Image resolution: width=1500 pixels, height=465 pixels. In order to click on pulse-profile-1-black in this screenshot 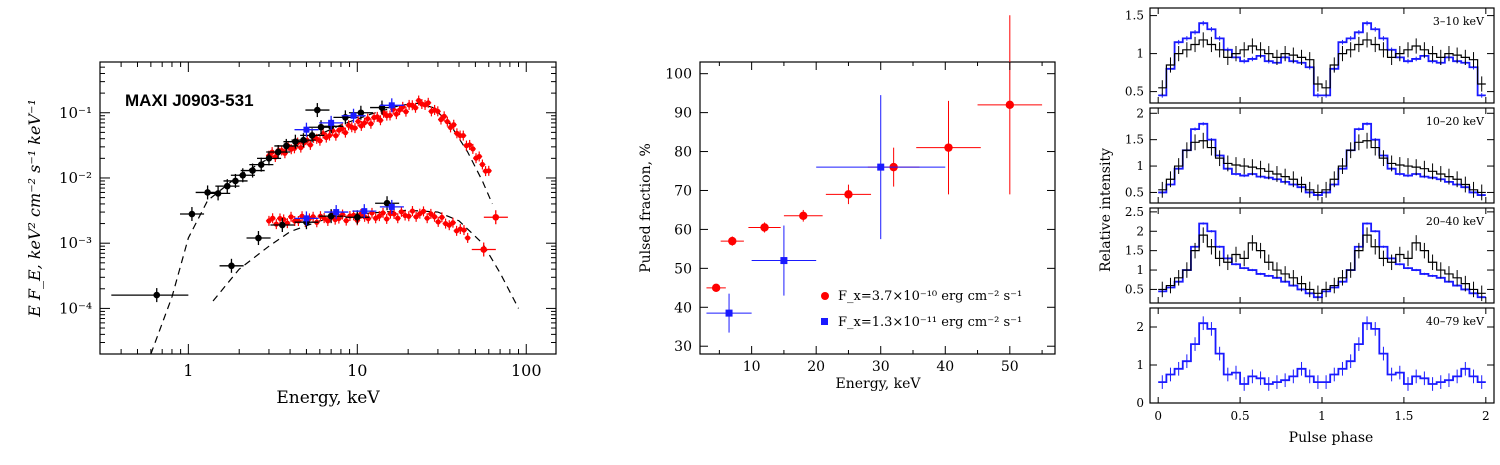, I will do `click(1322, 167)`.